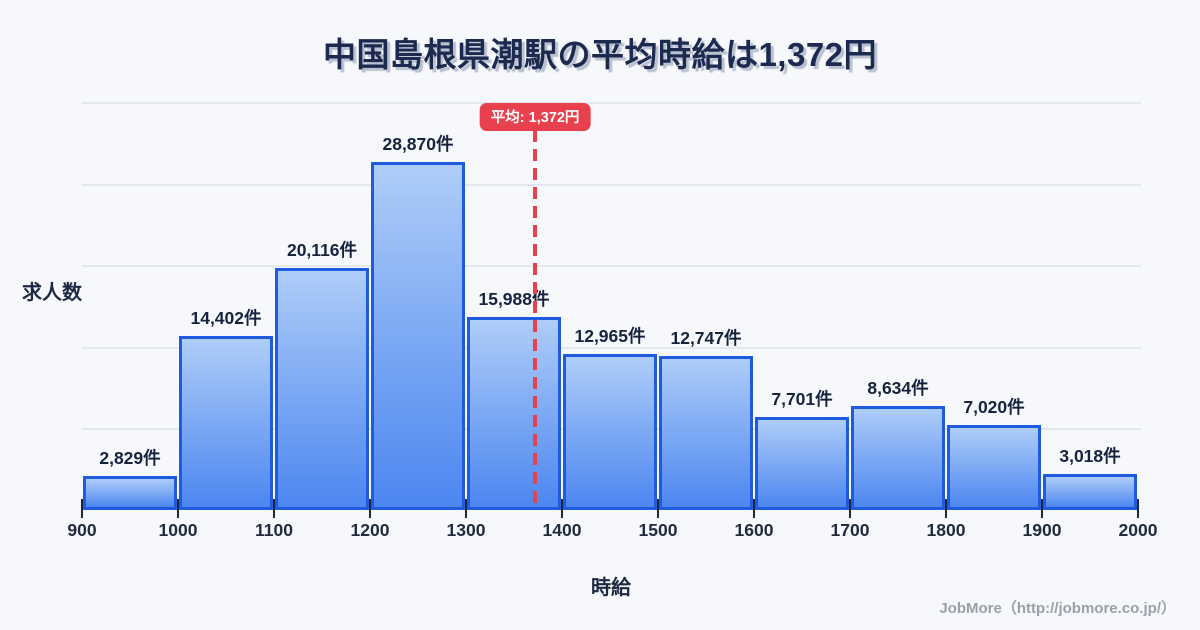 This screenshot has width=1200, height=630. Describe the element at coordinates (466, 530) in the screenshot. I see `x-tick-label: 1300` at that location.